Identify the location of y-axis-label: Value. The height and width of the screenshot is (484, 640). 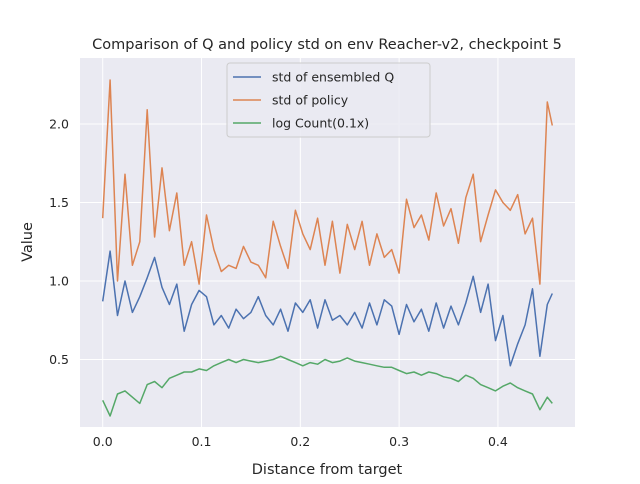
(28, 242).